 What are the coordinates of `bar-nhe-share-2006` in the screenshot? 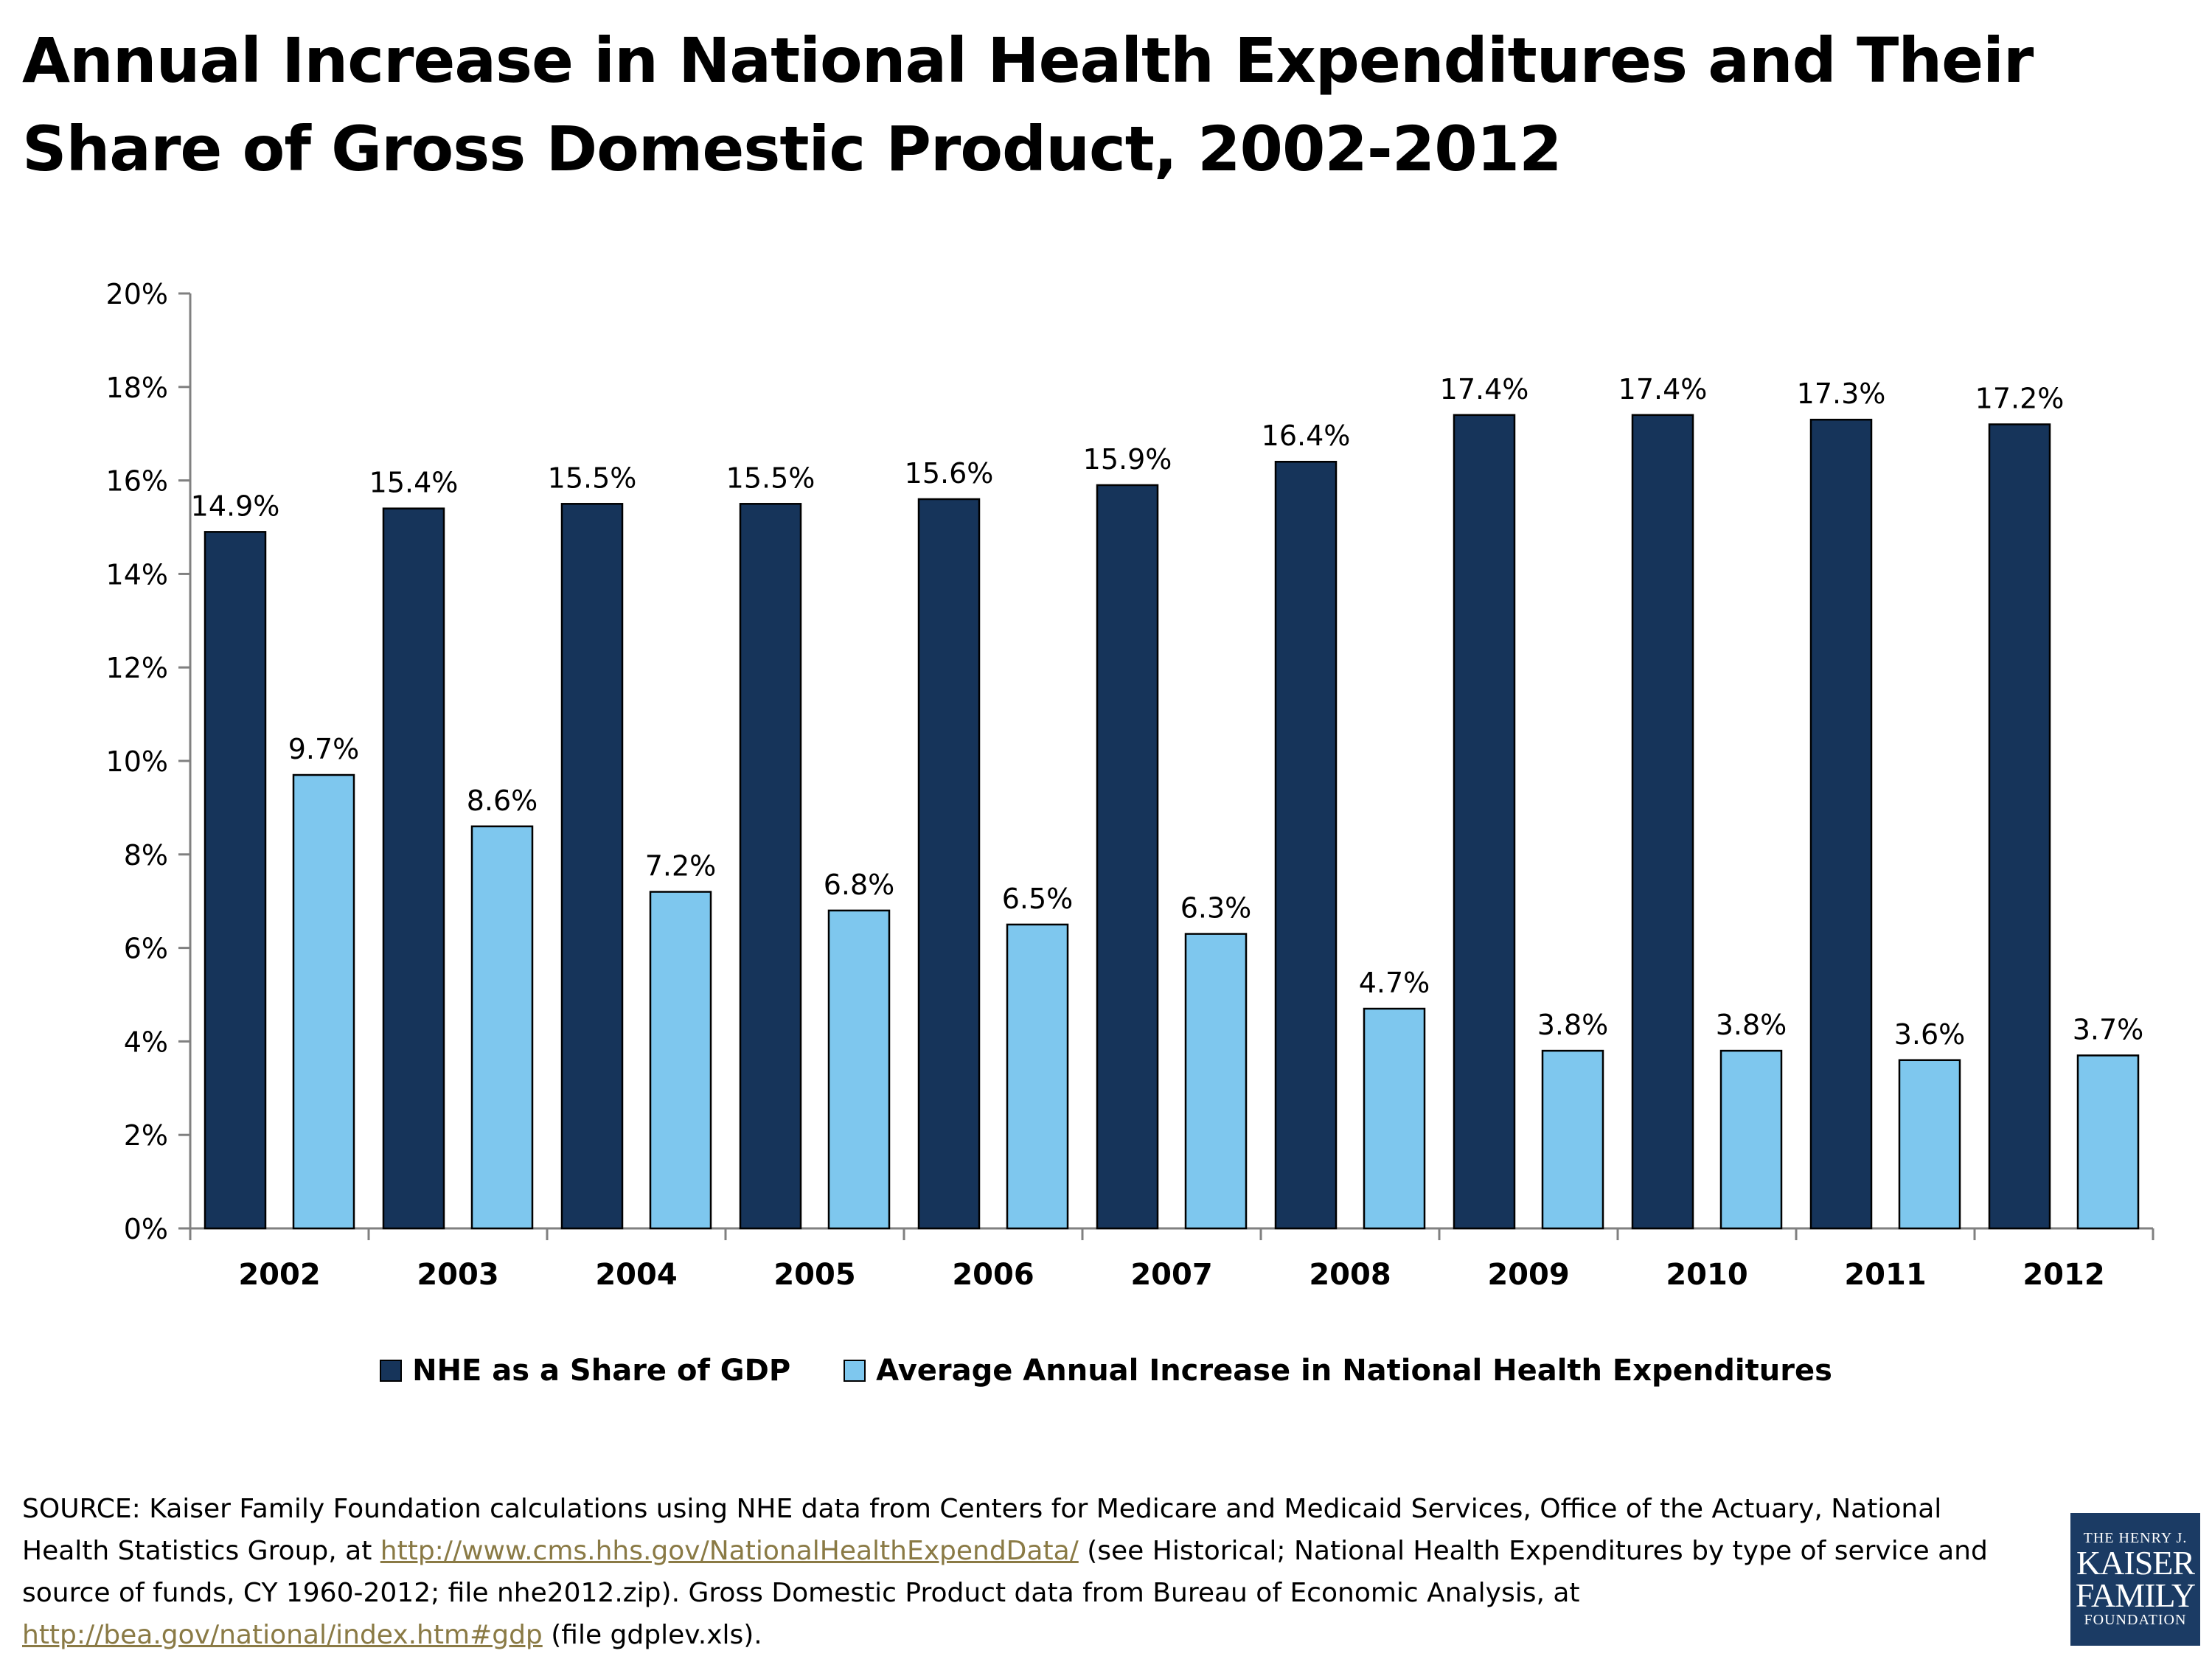 It's located at (949, 864).